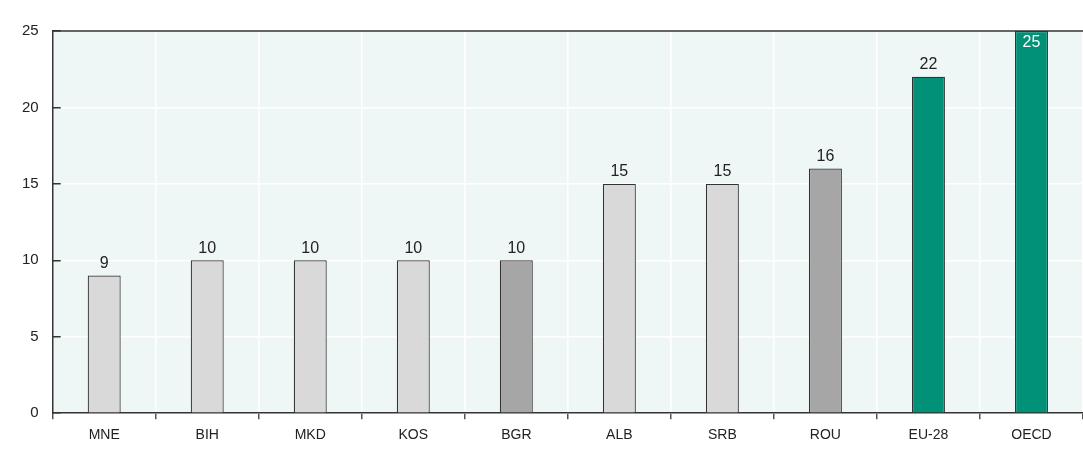  Describe the element at coordinates (928, 434) in the screenshot. I see `x-tick-label: EU-28` at that location.